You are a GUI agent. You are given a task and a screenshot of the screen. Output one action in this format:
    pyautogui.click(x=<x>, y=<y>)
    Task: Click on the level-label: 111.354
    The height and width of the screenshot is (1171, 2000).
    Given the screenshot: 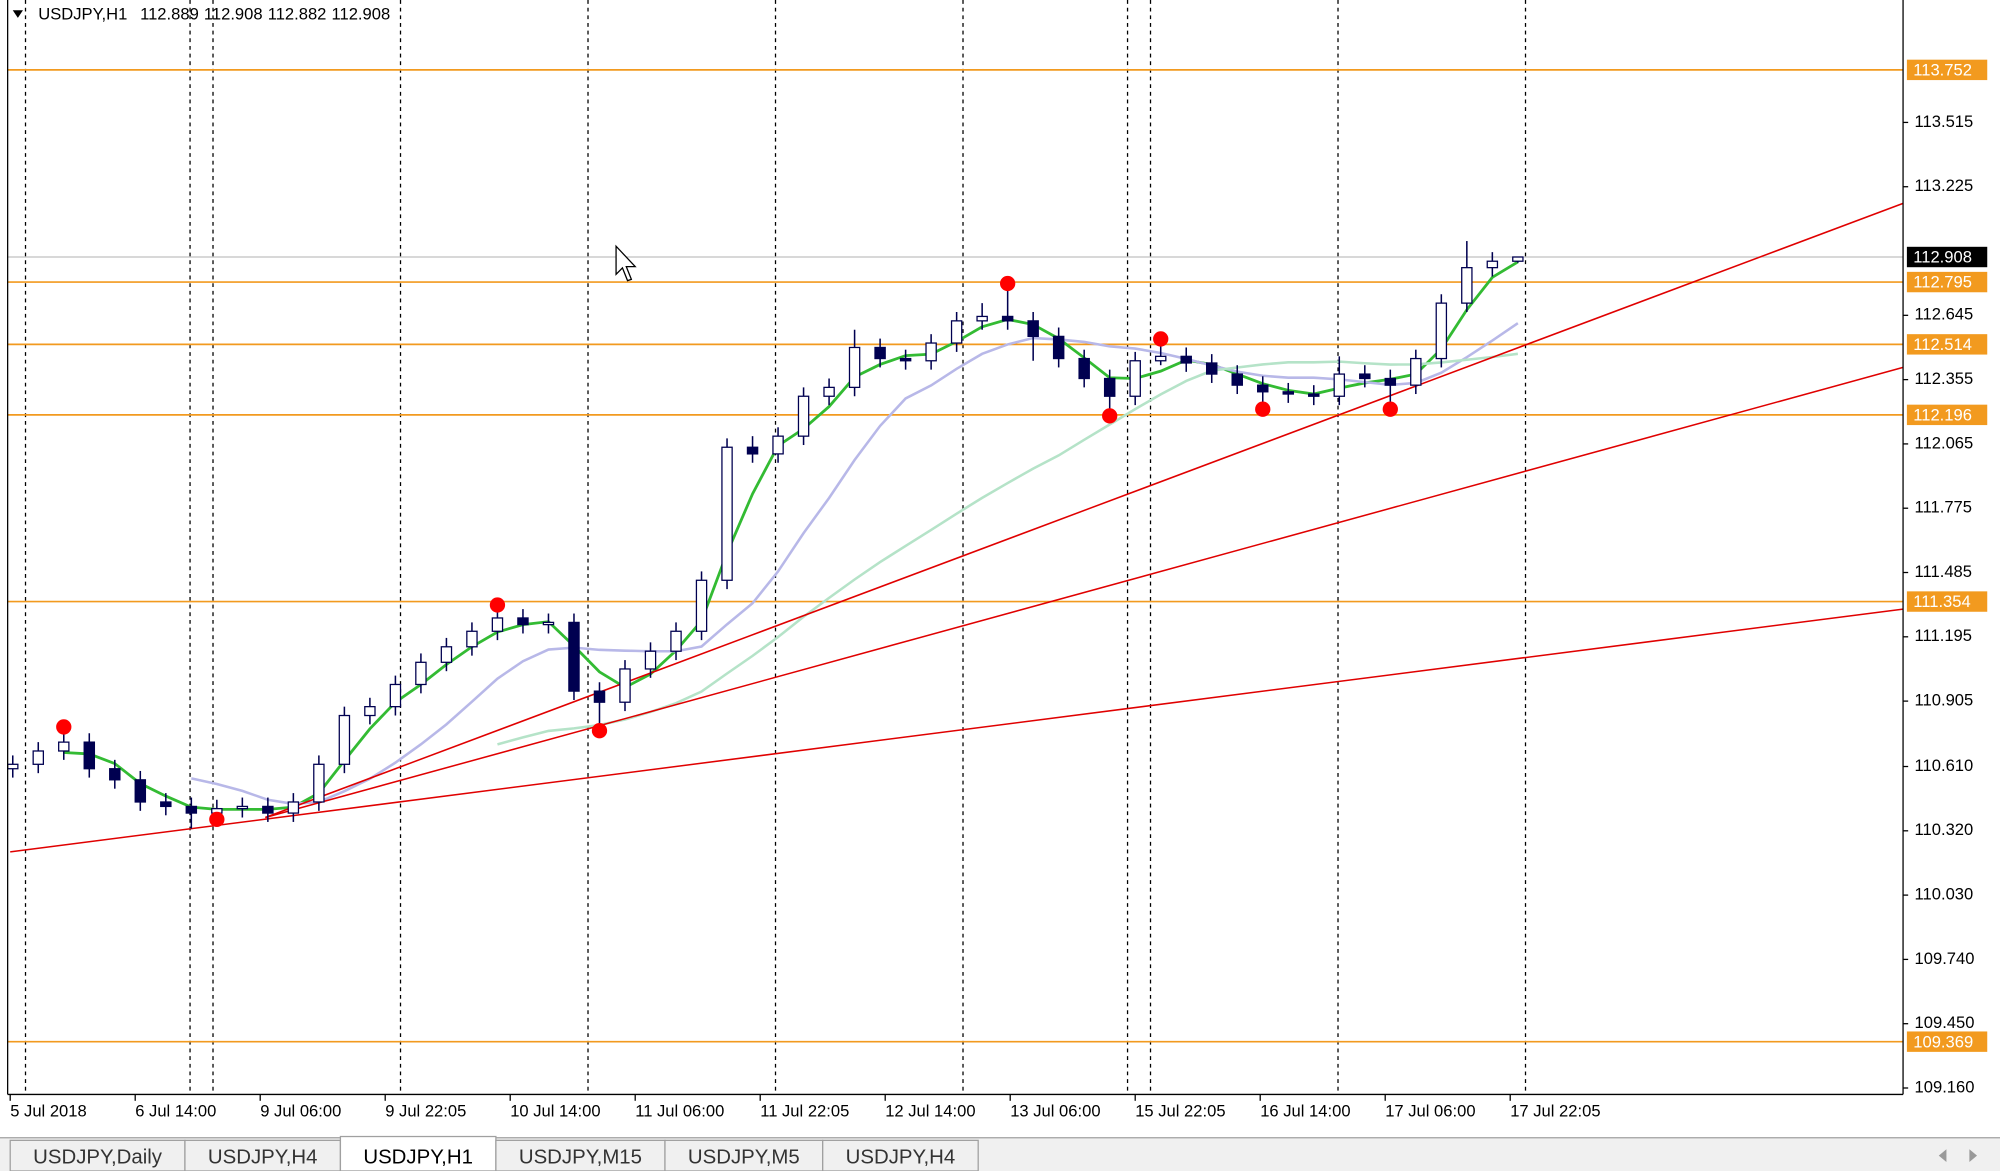 What is the action you would take?
    pyautogui.click(x=1941, y=601)
    